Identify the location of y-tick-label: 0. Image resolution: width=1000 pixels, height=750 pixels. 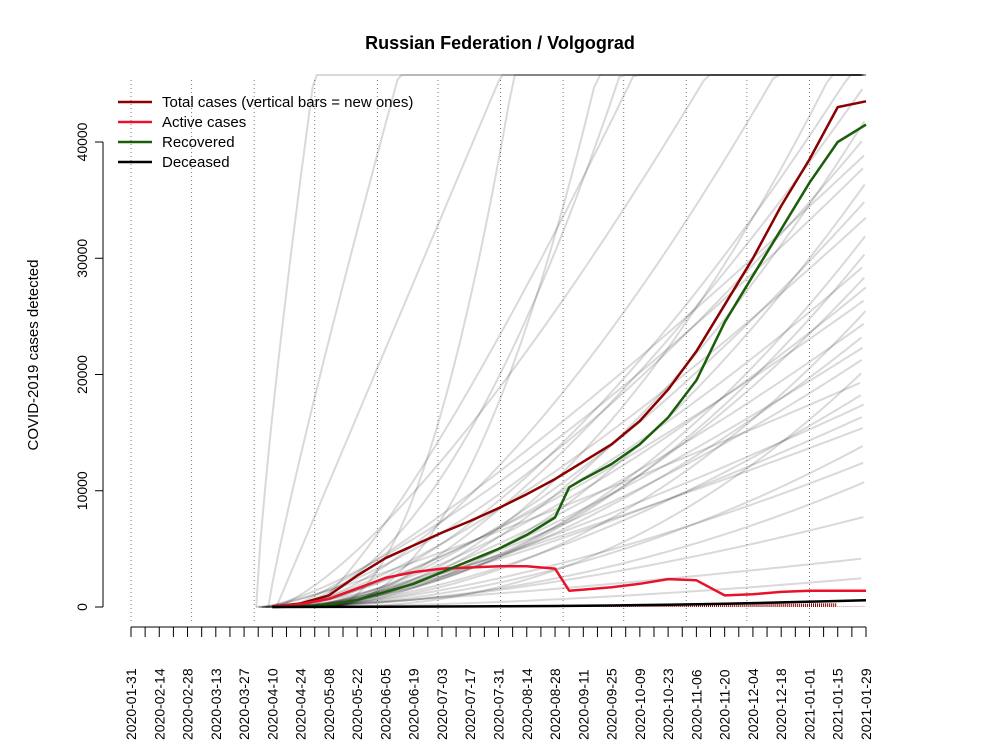
(82, 607).